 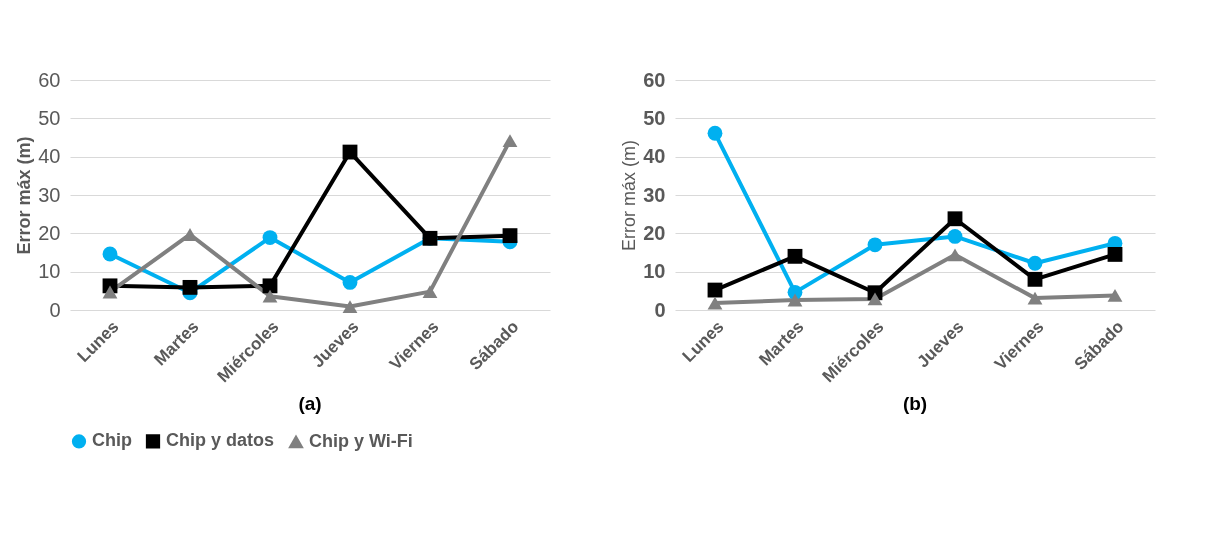 What do you see at coordinates (220, 440) in the screenshot?
I see `legend-label: Chip y datos` at bounding box center [220, 440].